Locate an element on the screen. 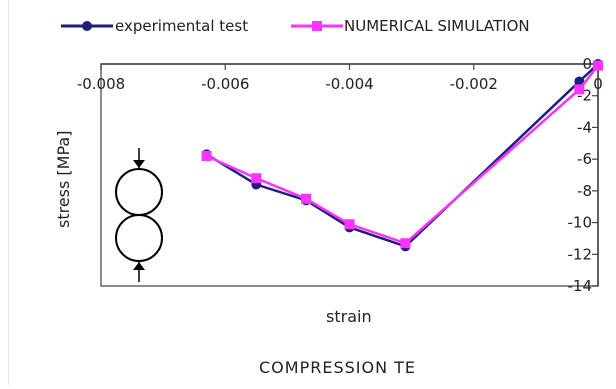 Image resolution: width=616 pixels, height=389 pixels. y-ticks: 0-2-4-6-8-10-12-14 is located at coordinates (583, 175).